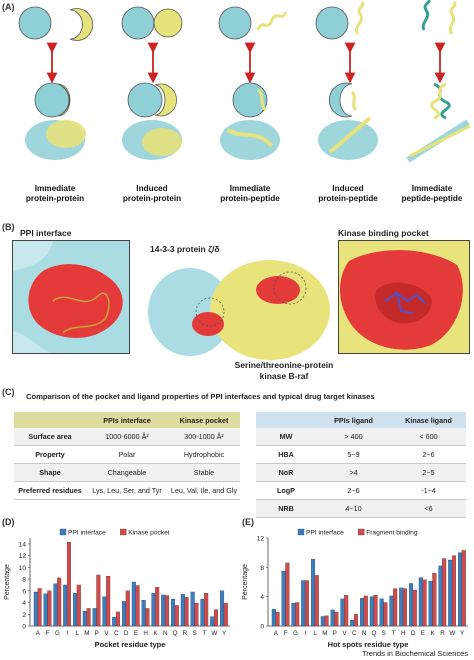 This screenshot has height=660, width=474. I want to click on row-header: Surface area, so click(50, 437).